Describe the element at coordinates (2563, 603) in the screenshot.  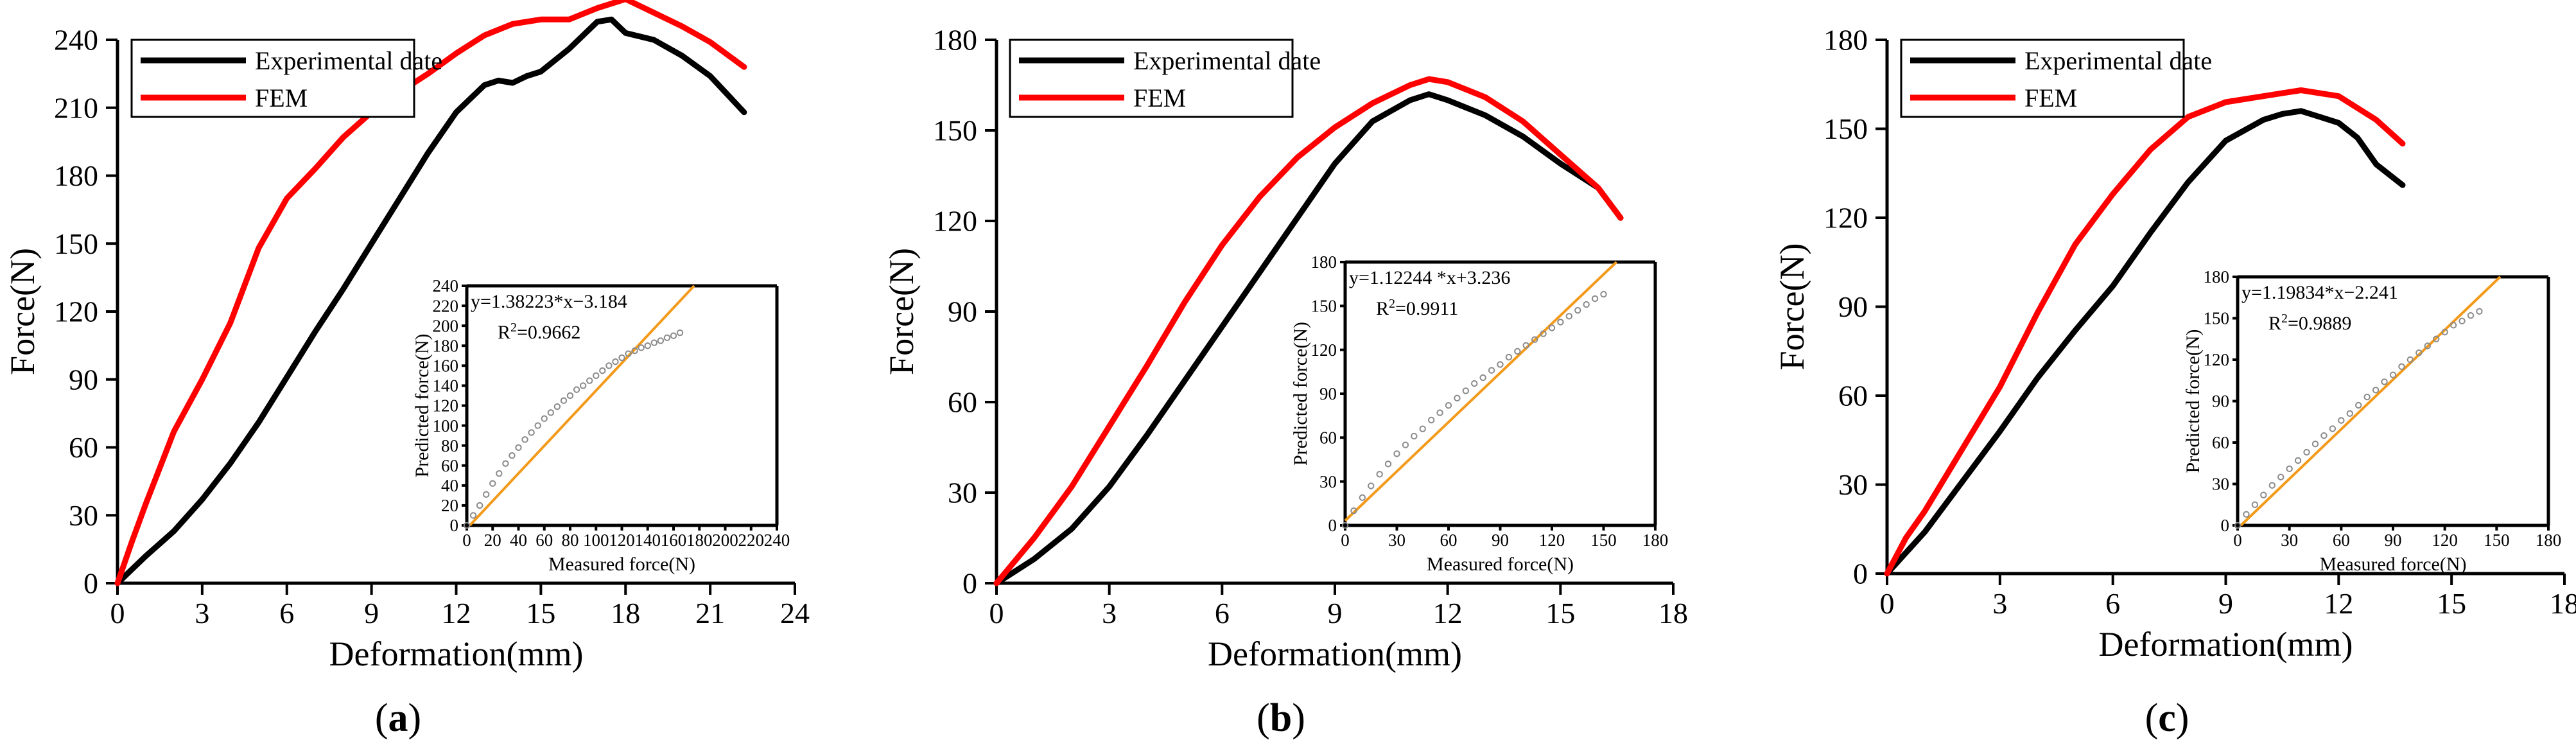
I see `main-x-tick-label: 18` at that location.